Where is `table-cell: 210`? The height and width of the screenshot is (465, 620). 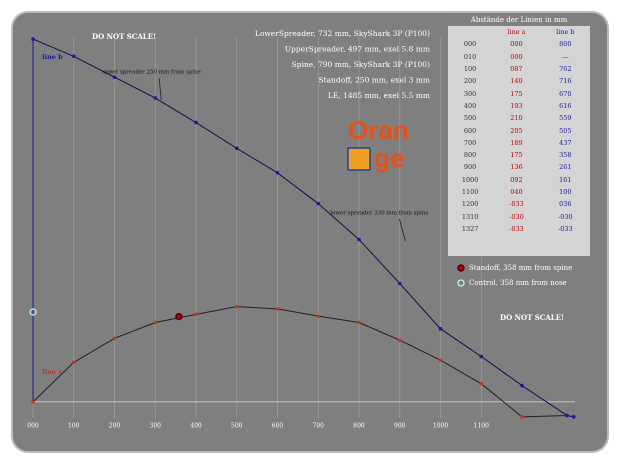
table-cell: 210 is located at coordinates (516, 118).